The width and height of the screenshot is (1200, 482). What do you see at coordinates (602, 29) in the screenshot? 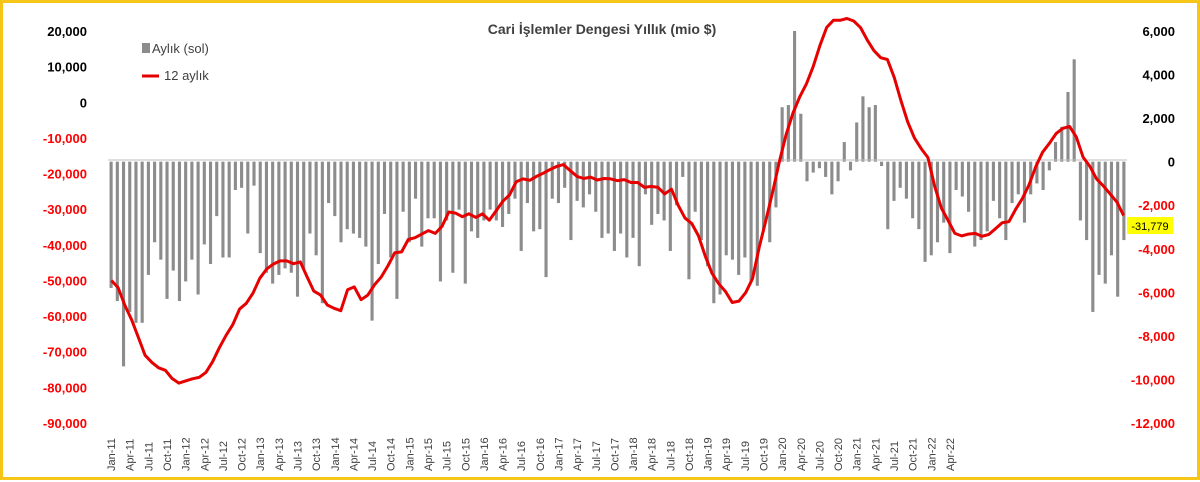
I see `chart-title: Cari İşlemler Dengesi Yıllık (mio $)` at bounding box center [602, 29].